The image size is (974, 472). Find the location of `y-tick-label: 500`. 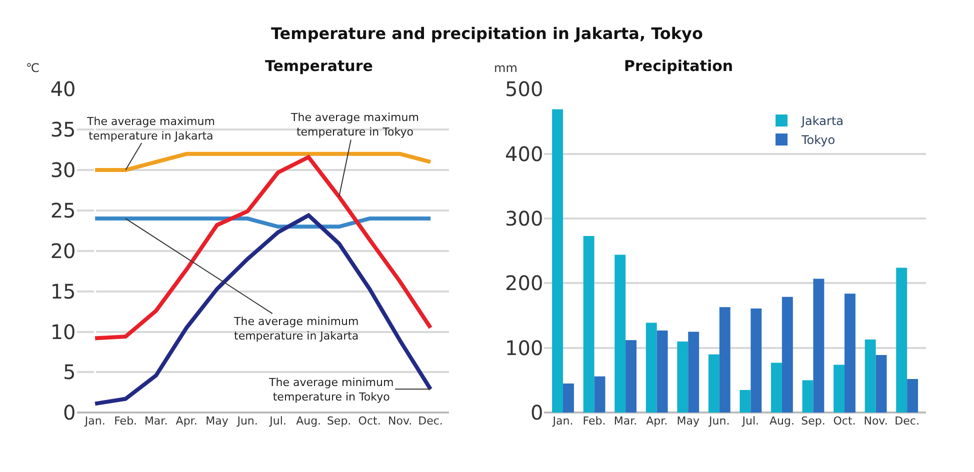

y-tick-label: 500 is located at coordinates (524, 89).